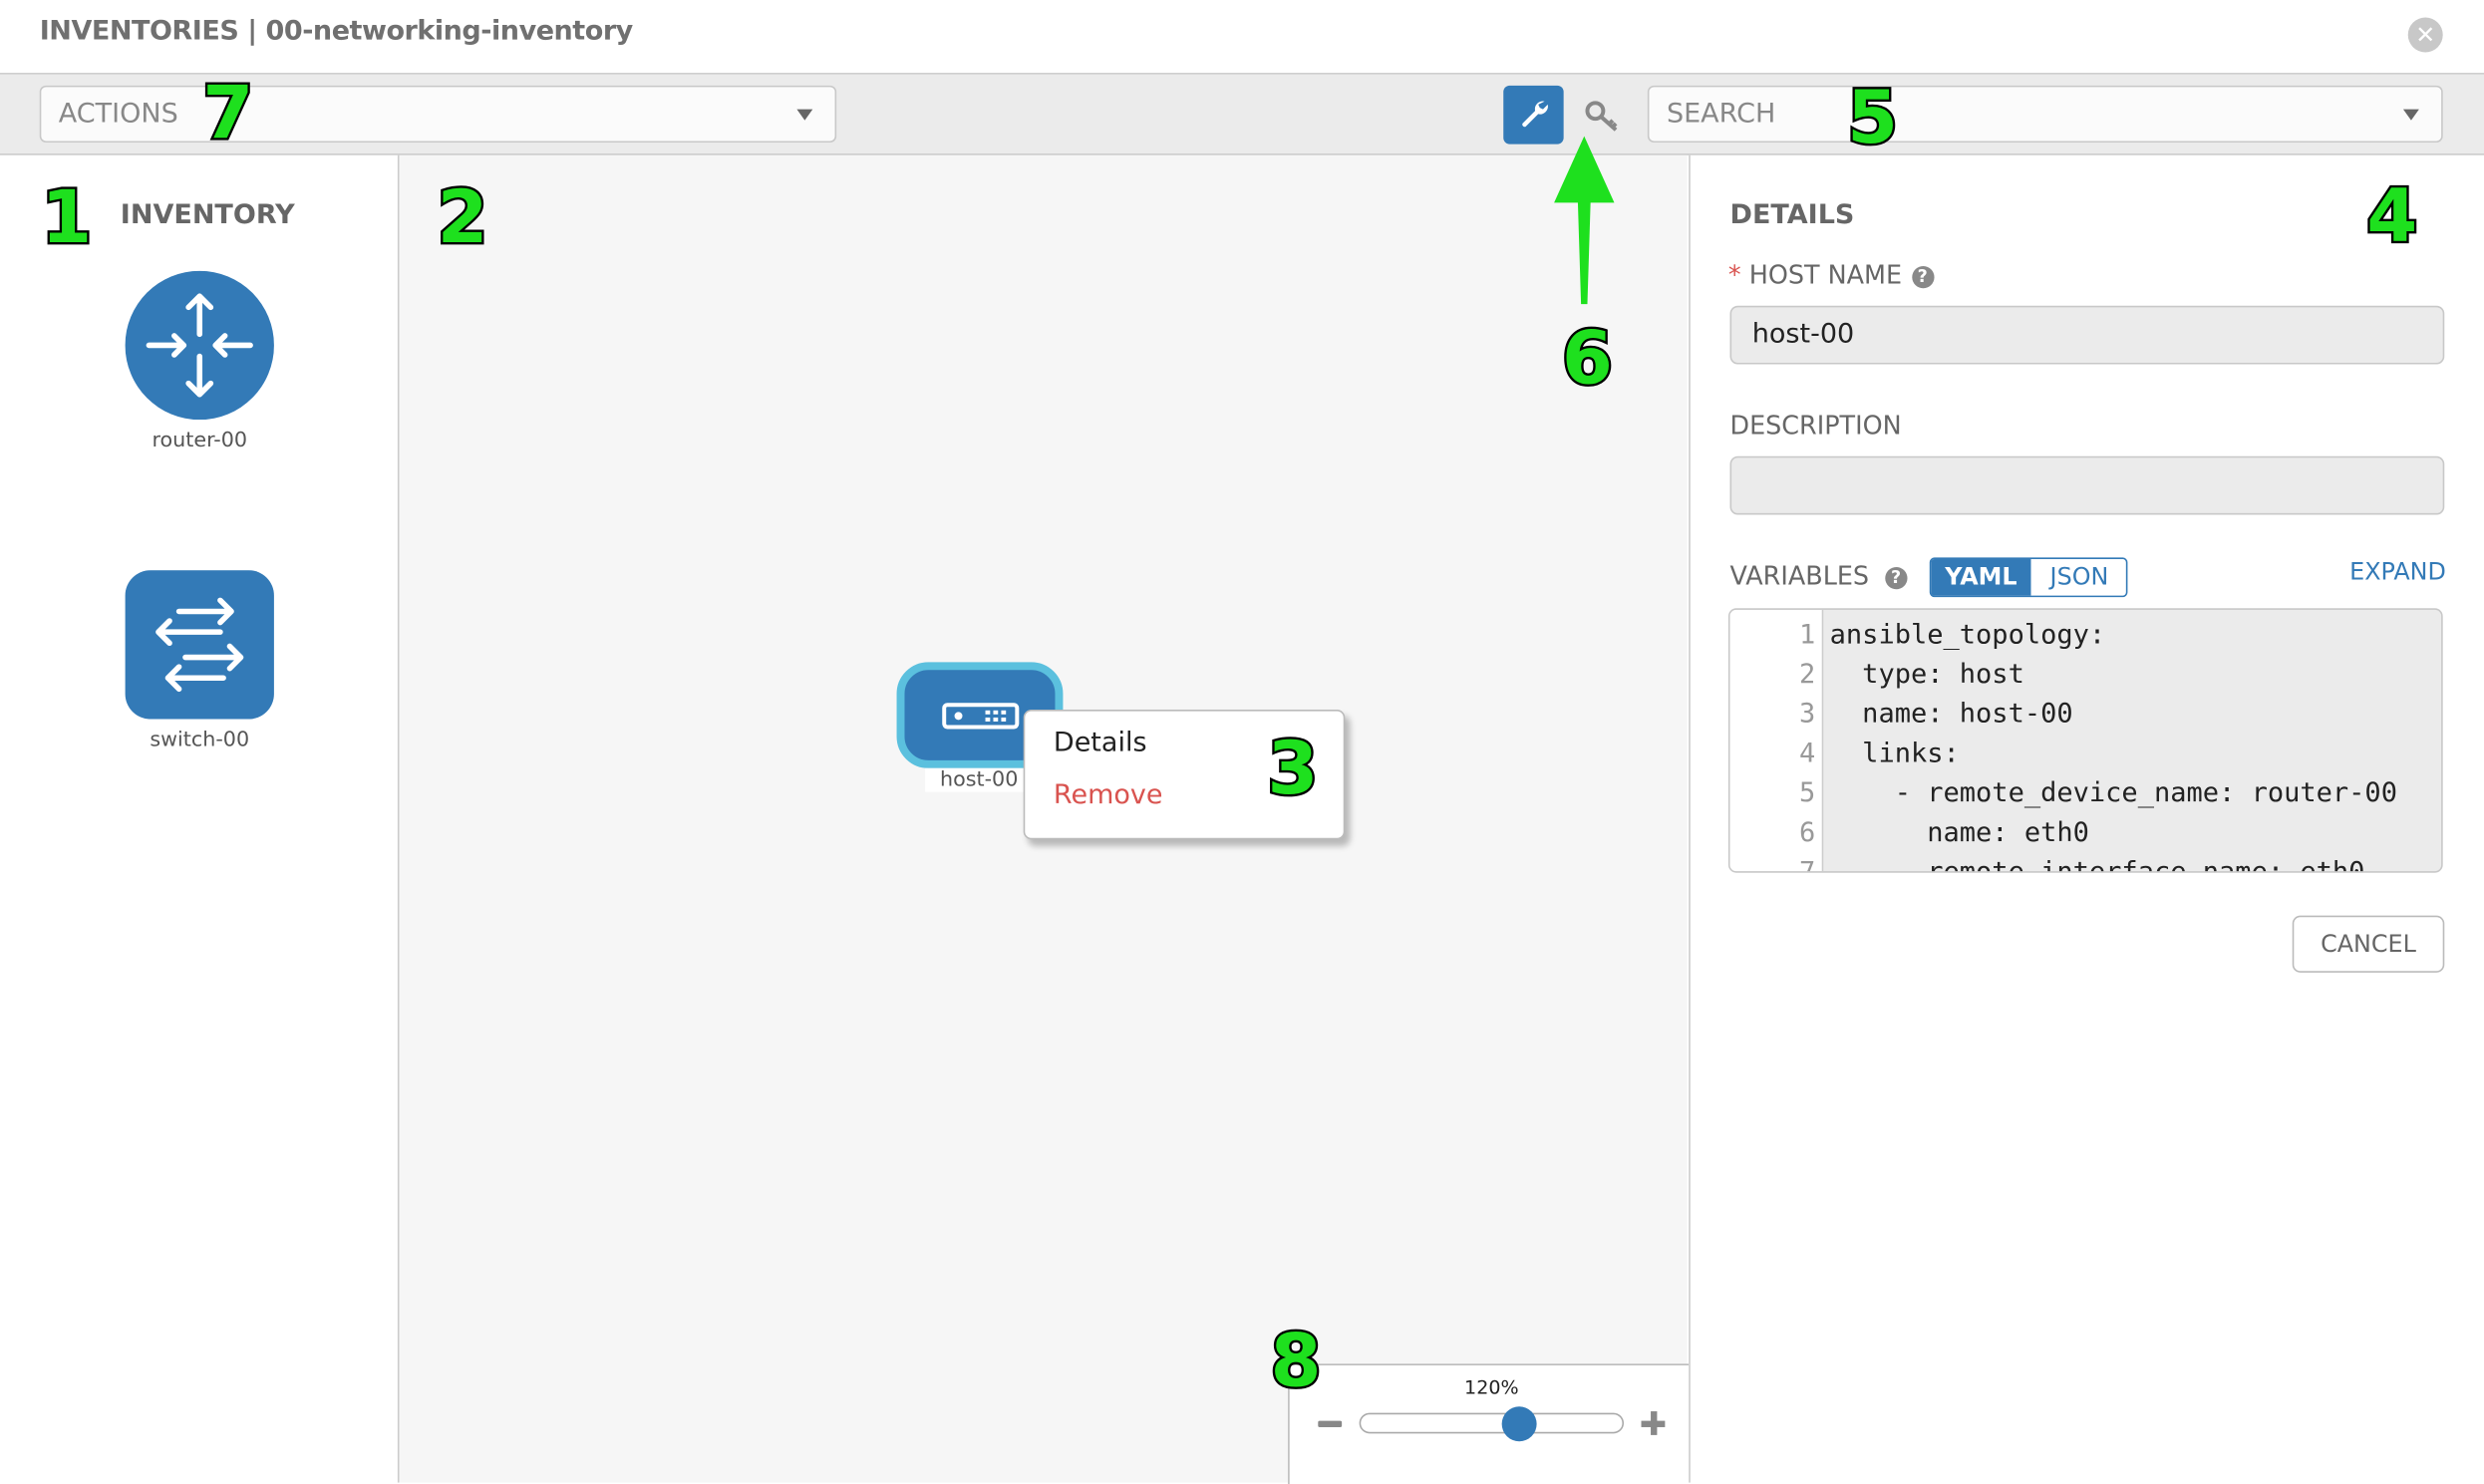 The image size is (2484, 1484). I want to click on search-dropdown: SEARCH, so click(2045, 114).